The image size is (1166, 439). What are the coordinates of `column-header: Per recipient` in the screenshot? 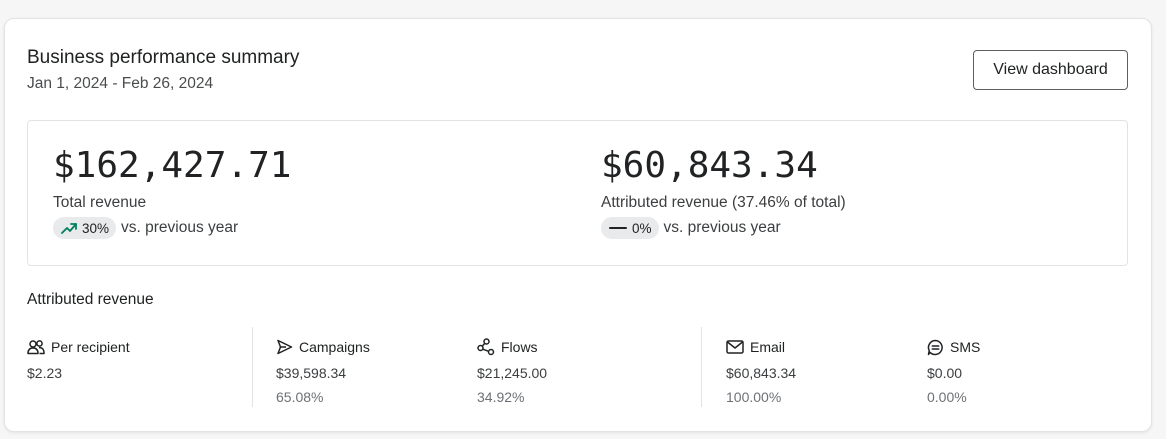 It's located at (78, 347).